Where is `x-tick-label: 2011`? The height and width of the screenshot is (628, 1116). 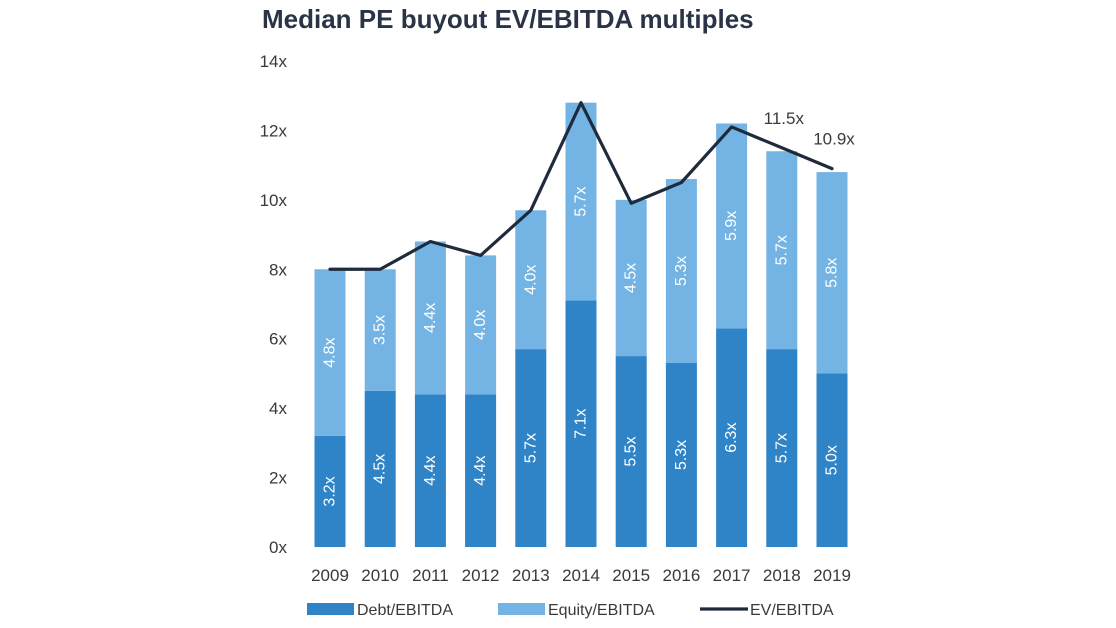 x-tick-label: 2011 is located at coordinates (430, 575).